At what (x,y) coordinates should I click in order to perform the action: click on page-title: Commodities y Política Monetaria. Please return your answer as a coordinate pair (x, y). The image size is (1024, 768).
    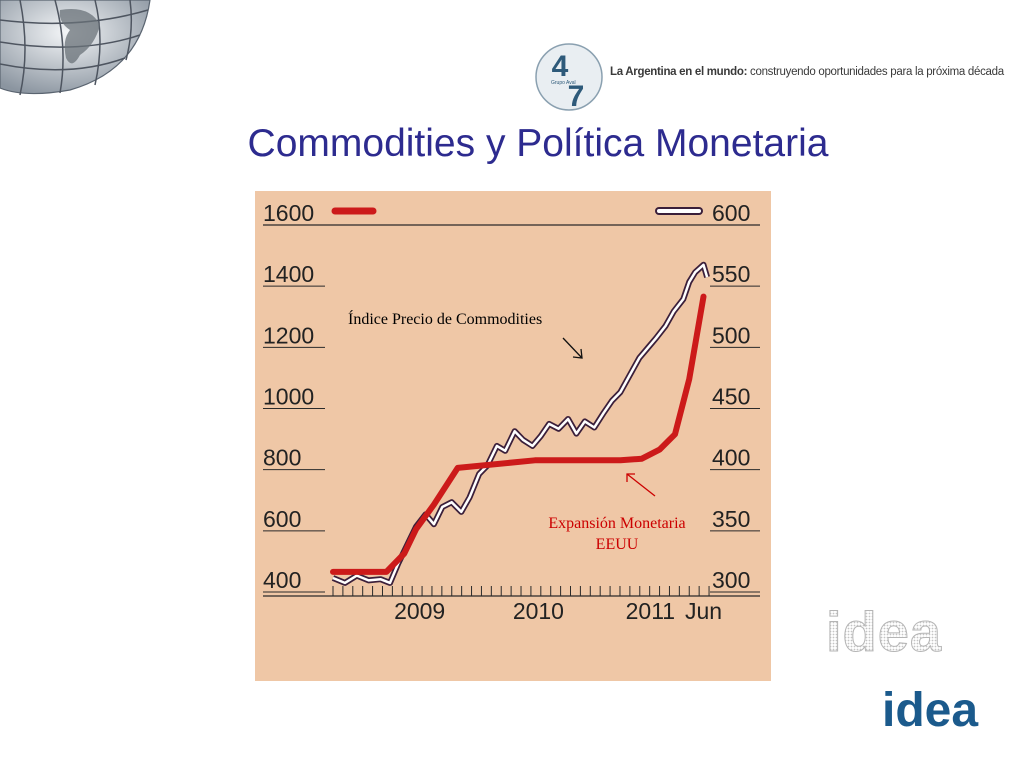
    Looking at the image, I should click on (538, 143).